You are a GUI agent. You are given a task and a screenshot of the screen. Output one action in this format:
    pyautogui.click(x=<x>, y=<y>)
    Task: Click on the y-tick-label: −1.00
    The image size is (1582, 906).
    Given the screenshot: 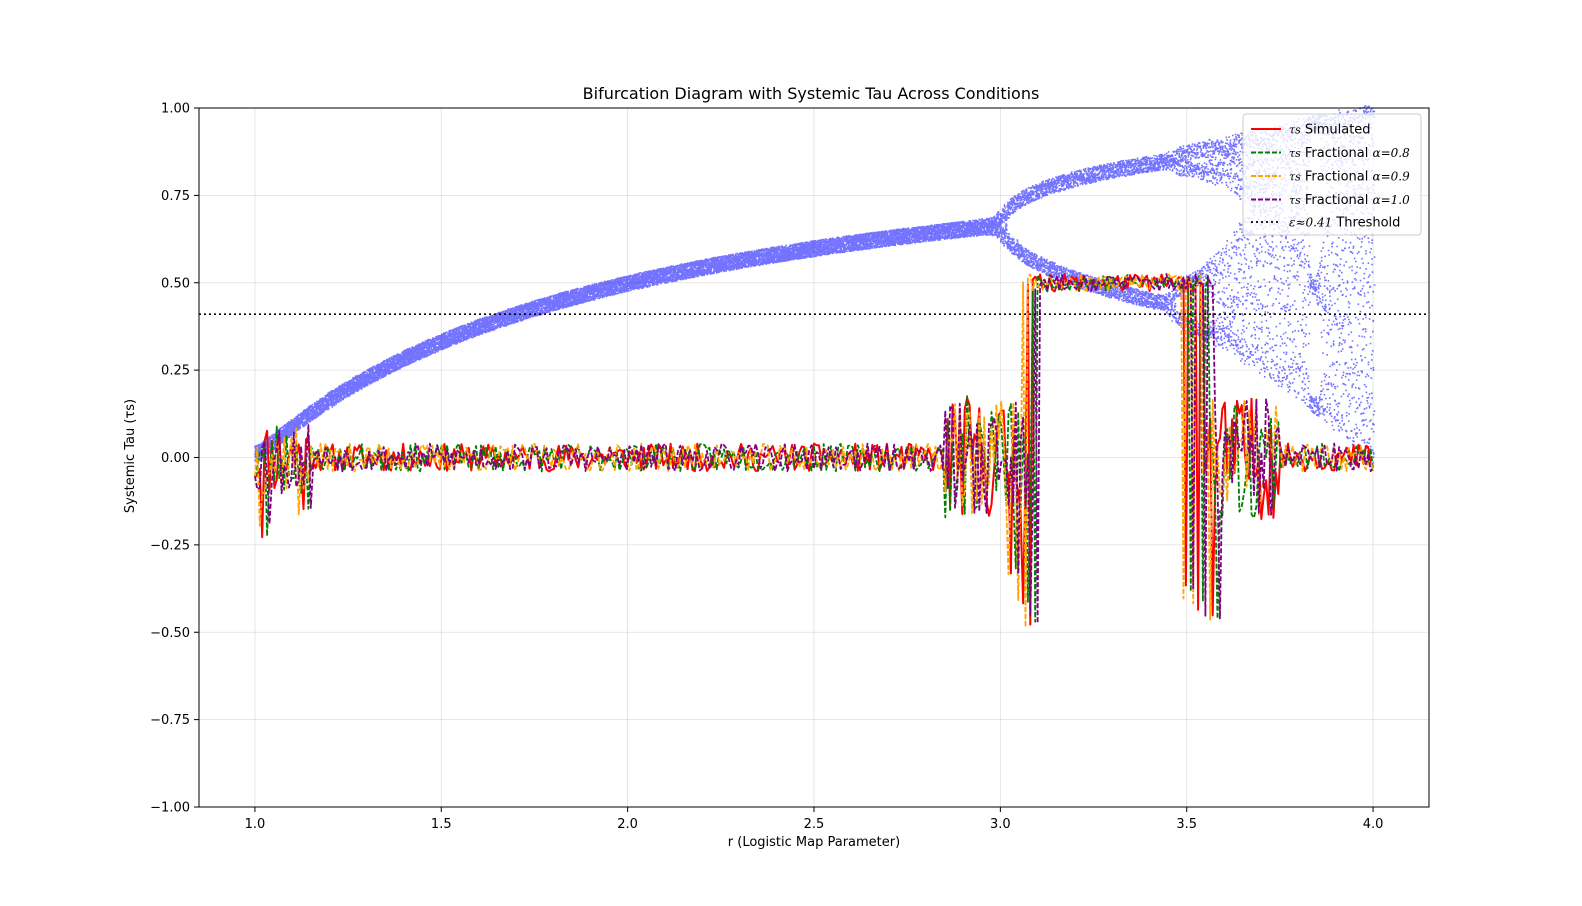 What is the action you would take?
    pyautogui.click(x=170, y=808)
    